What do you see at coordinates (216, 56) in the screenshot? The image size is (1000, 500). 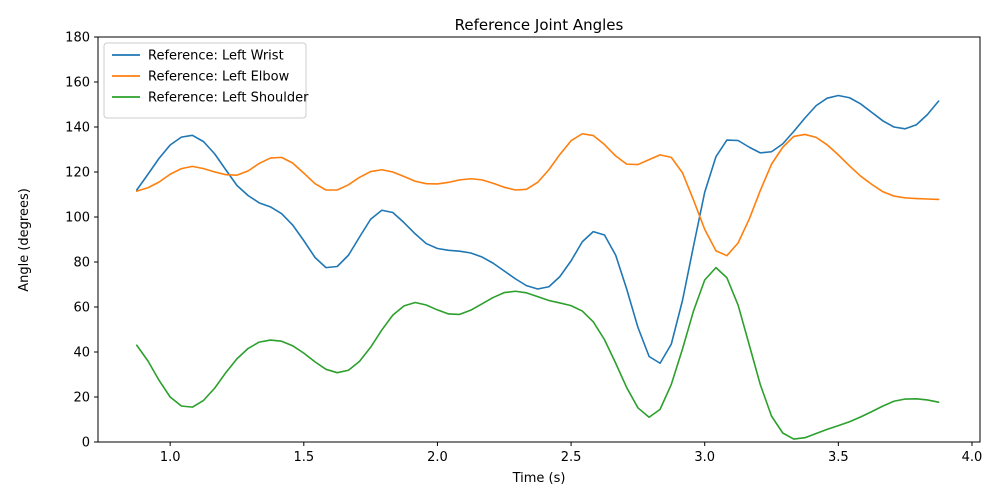 I see `legend-entry: Reference: Left Wrist` at bounding box center [216, 56].